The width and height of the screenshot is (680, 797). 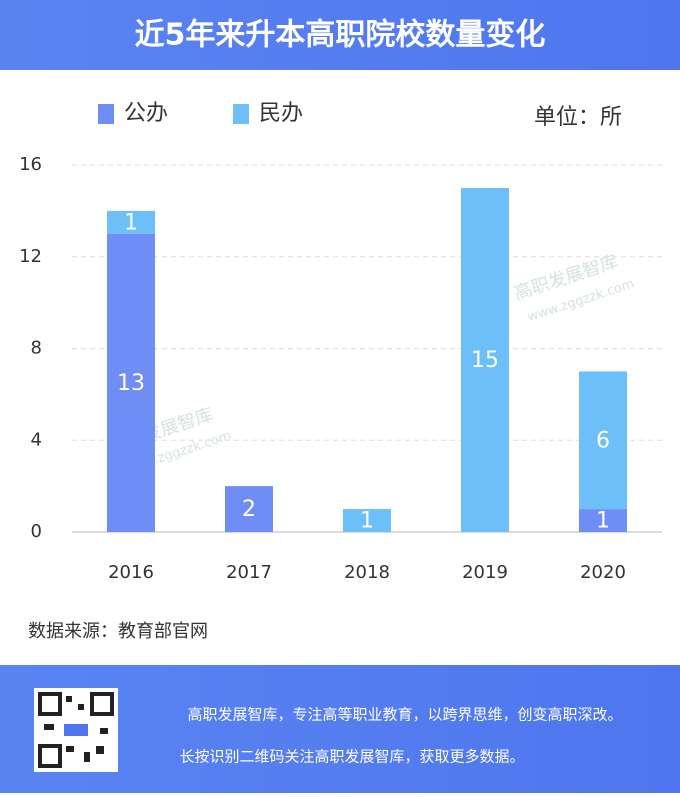 I want to click on x-tick-label: 2020, so click(x=603, y=572).